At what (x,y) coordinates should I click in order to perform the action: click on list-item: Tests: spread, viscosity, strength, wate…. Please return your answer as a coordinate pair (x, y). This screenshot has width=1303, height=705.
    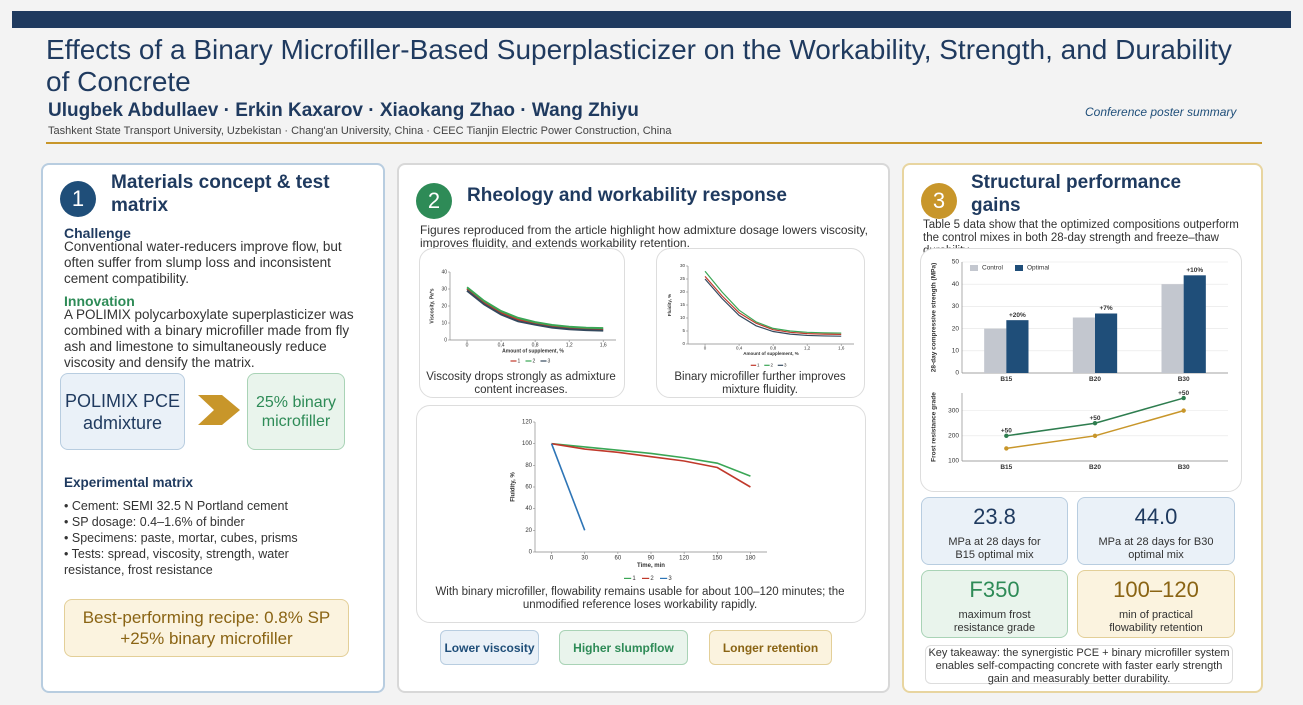
    Looking at the image, I should click on (204, 562).